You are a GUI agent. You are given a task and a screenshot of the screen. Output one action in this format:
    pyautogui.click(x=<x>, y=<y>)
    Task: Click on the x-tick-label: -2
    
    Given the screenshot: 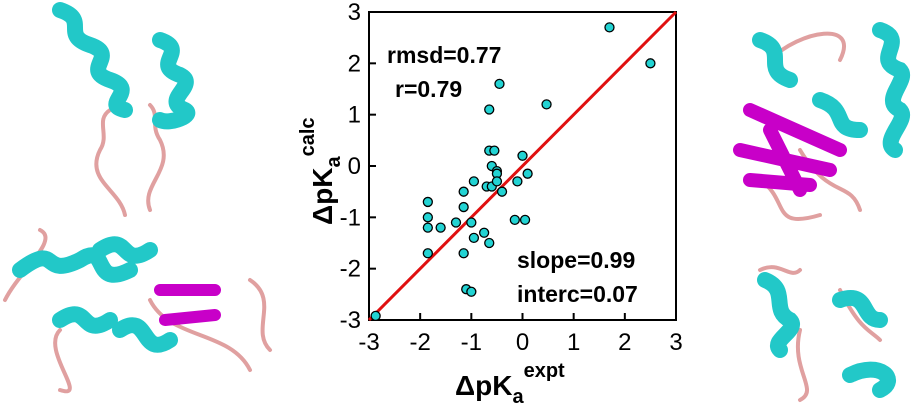 What is the action you would take?
    pyautogui.click(x=419, y=342)
    